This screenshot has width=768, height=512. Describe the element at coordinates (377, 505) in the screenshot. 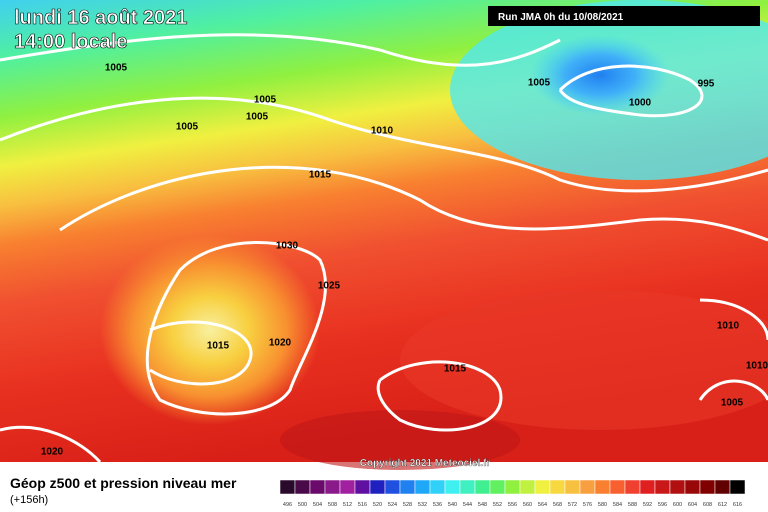

I see `colorbar-label: 520` at that location.